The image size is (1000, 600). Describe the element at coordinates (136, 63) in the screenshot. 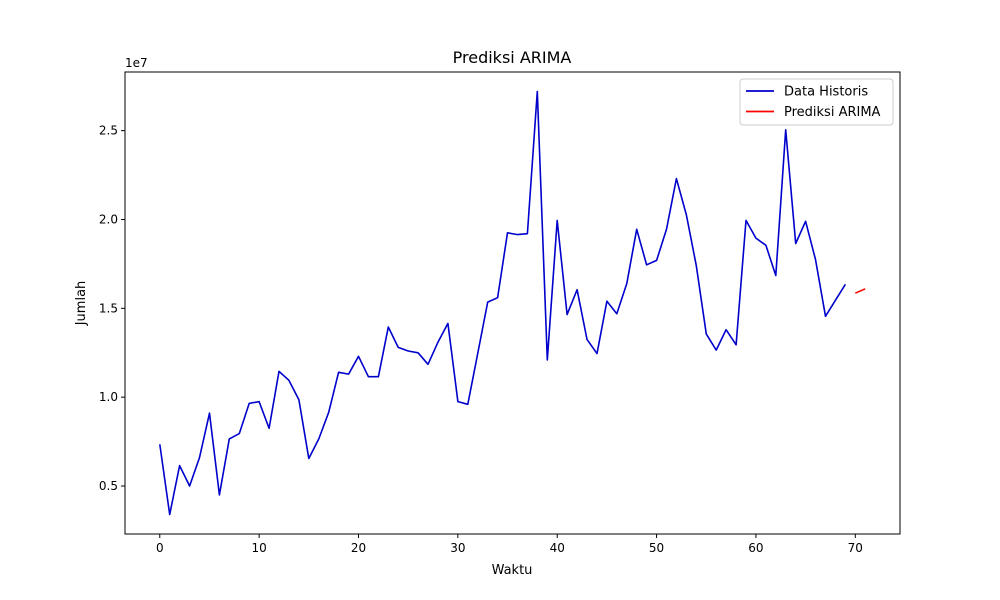

I see `y-offset-text: 1e7` at that location.